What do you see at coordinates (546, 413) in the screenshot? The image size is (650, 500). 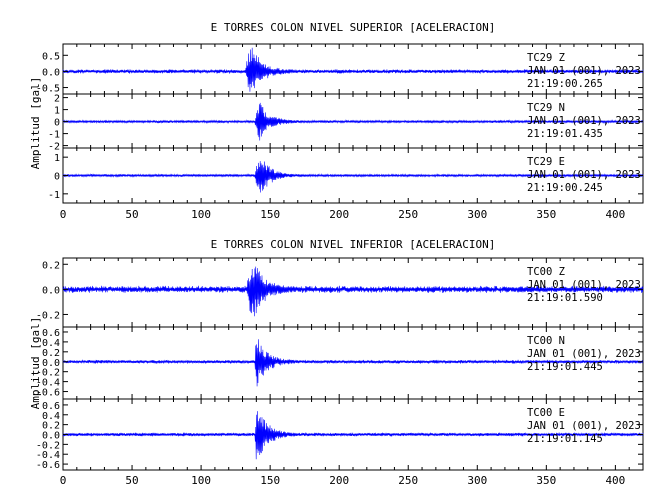 I see `station-component-label: TC00 E` at bounding box center [546, 413].